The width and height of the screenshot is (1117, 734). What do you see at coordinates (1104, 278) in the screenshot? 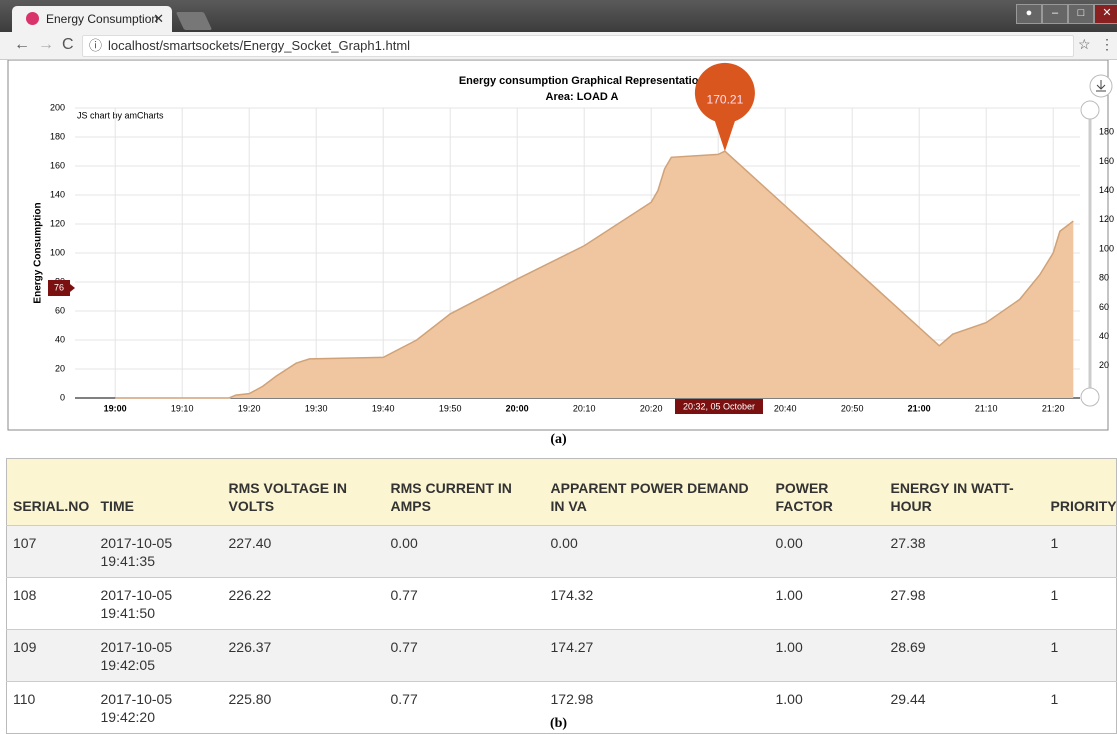
I see `y2-tick-label: 80` at bounding box center [1104, 278].